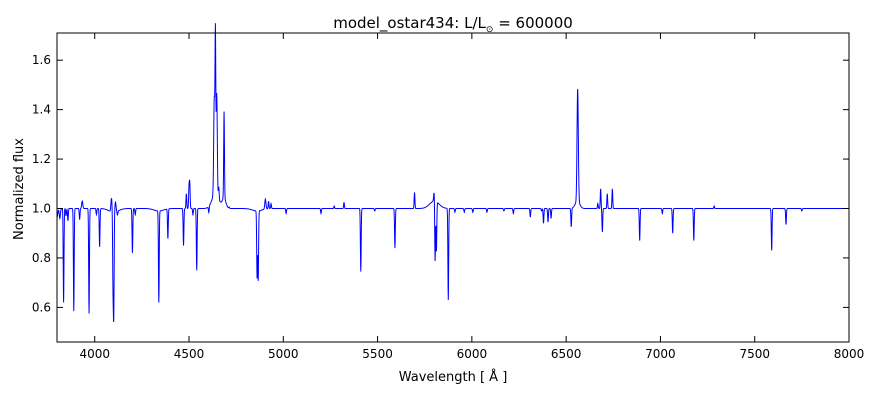 The image size is (880, 400). I want to click on x-tick-label: 4000, so click(94, 354).